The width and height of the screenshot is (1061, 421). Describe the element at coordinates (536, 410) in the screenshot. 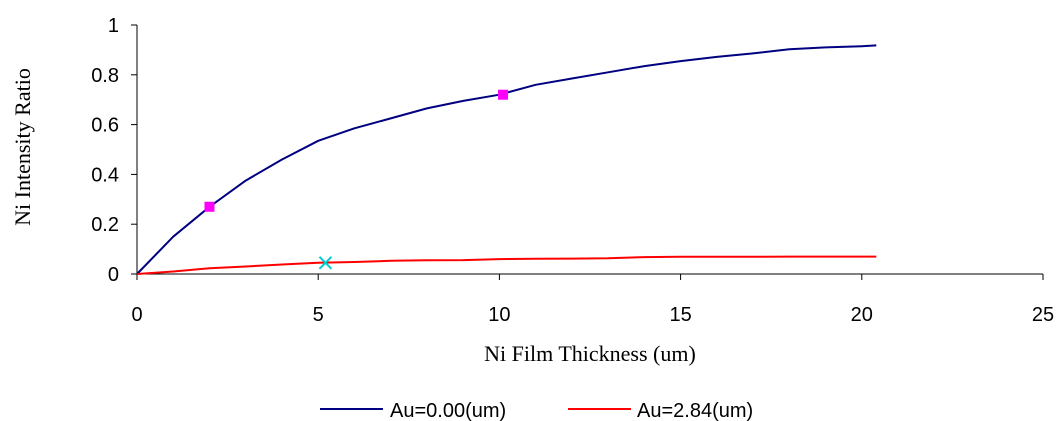

I see `legend: Au=0.00(um) Au=2.84(um)` at that location.